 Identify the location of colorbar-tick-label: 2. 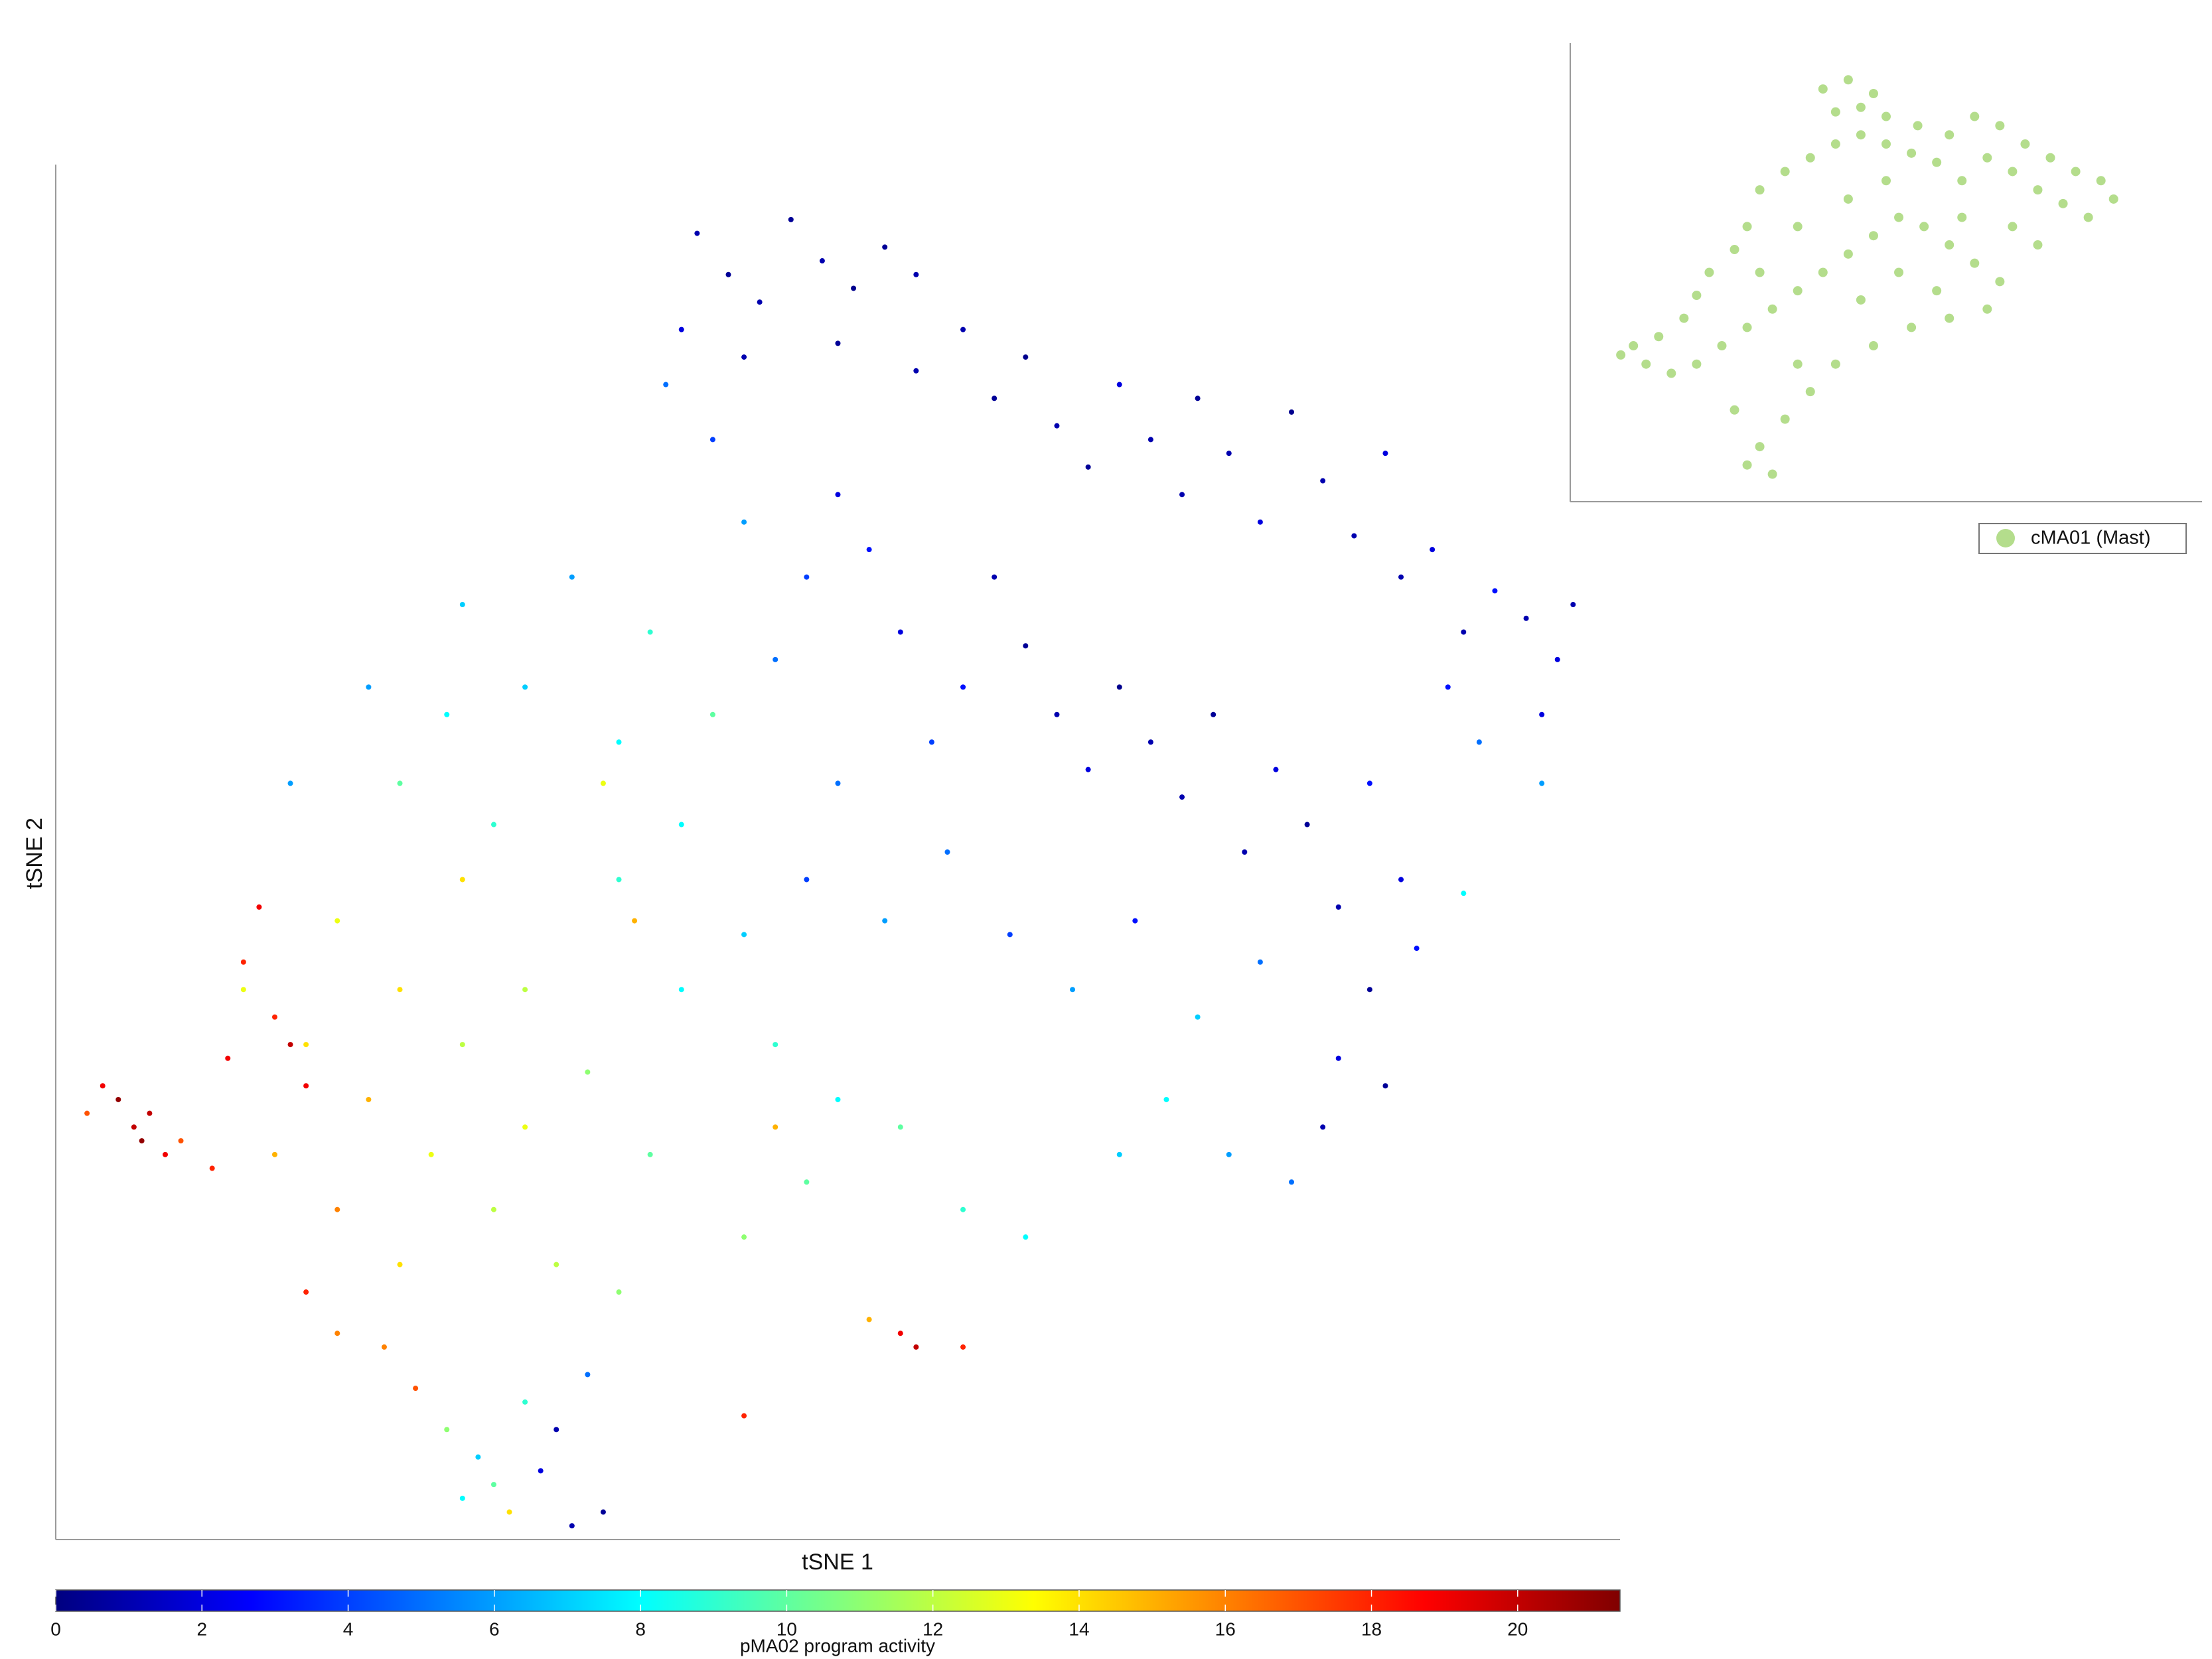
(201, 1629).